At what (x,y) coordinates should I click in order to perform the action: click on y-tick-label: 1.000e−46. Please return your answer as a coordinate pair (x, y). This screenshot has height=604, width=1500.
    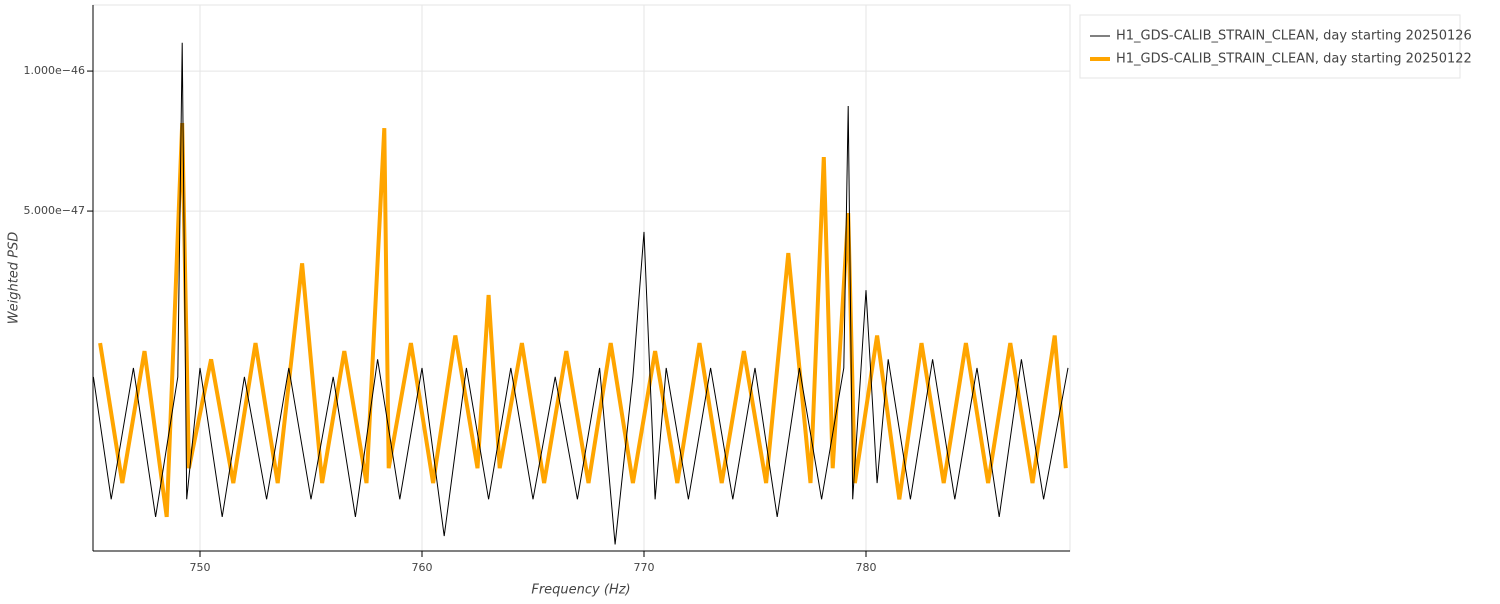
    Looking at the image, I should click on (54, 70).